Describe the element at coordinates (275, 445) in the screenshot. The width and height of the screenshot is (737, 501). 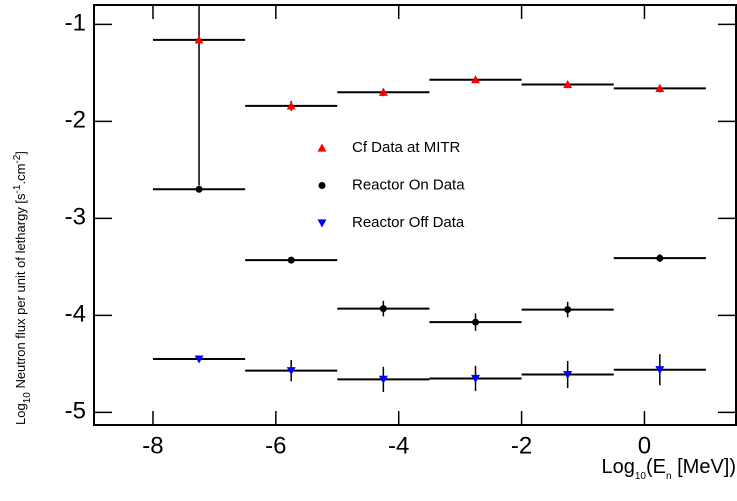
I see `x-tick-label: -6` at that location.